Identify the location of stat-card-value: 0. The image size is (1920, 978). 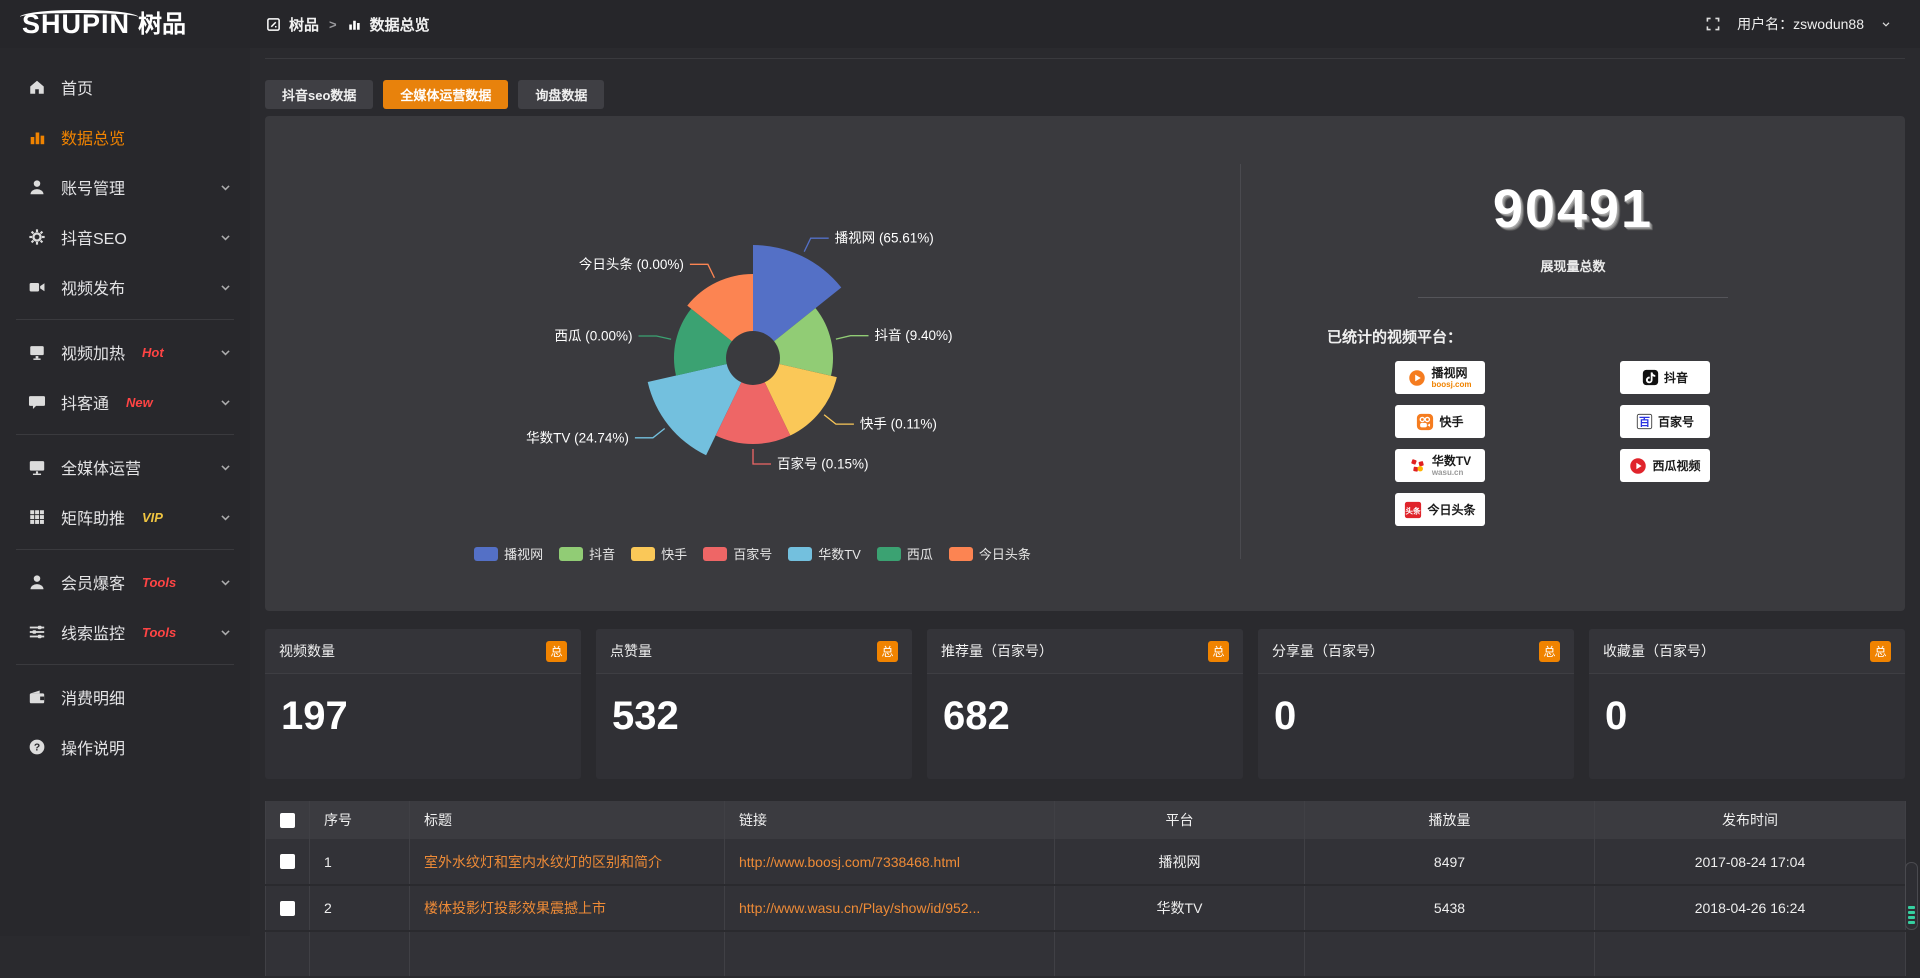
(1747, 716).